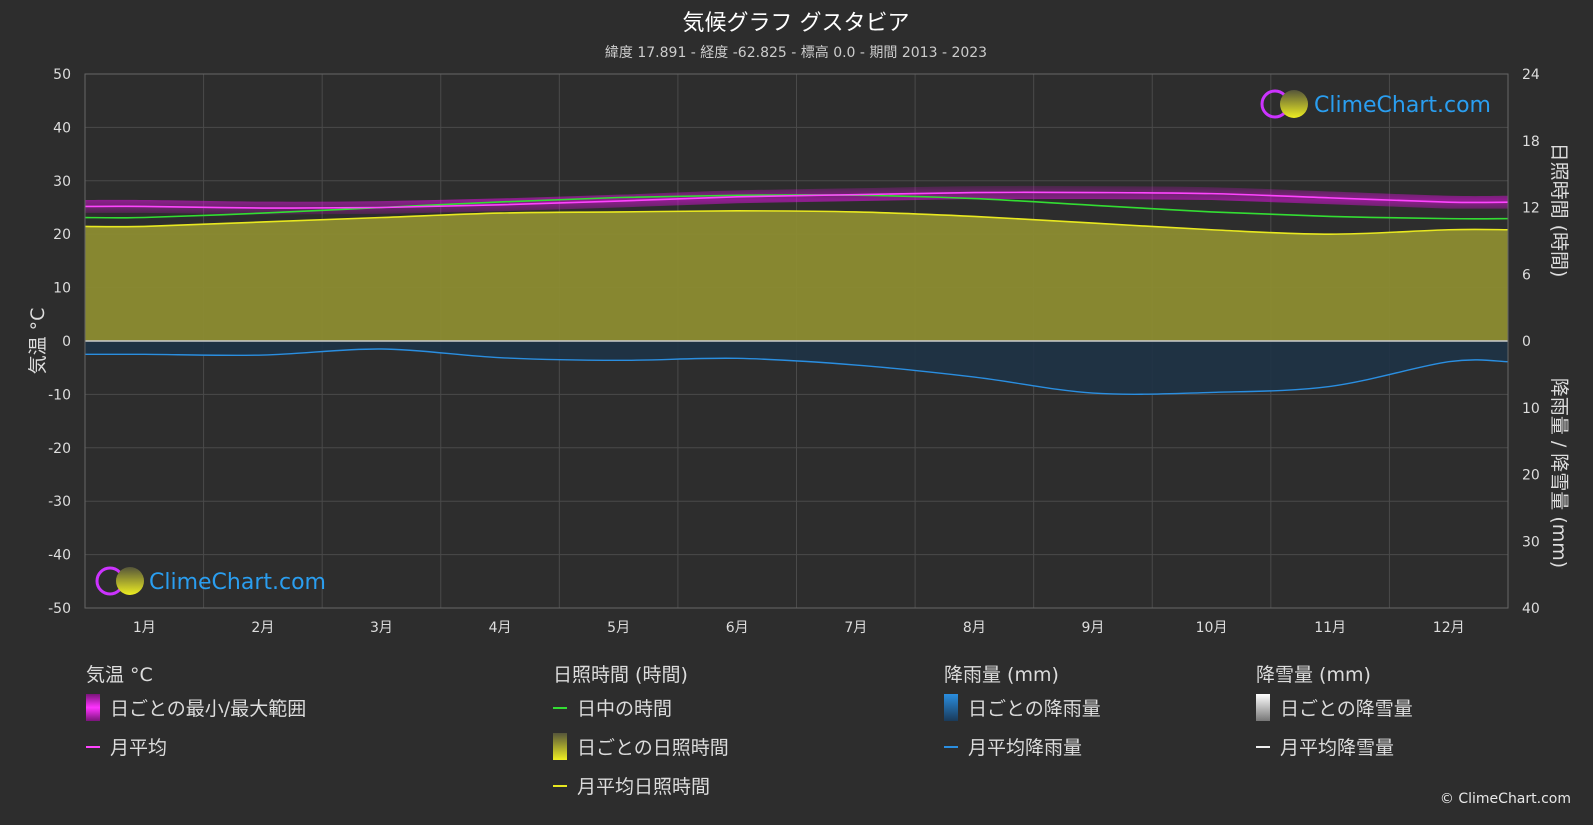  I want to click on y-right-bottom-tick-label: 20, so click(1531, 476).